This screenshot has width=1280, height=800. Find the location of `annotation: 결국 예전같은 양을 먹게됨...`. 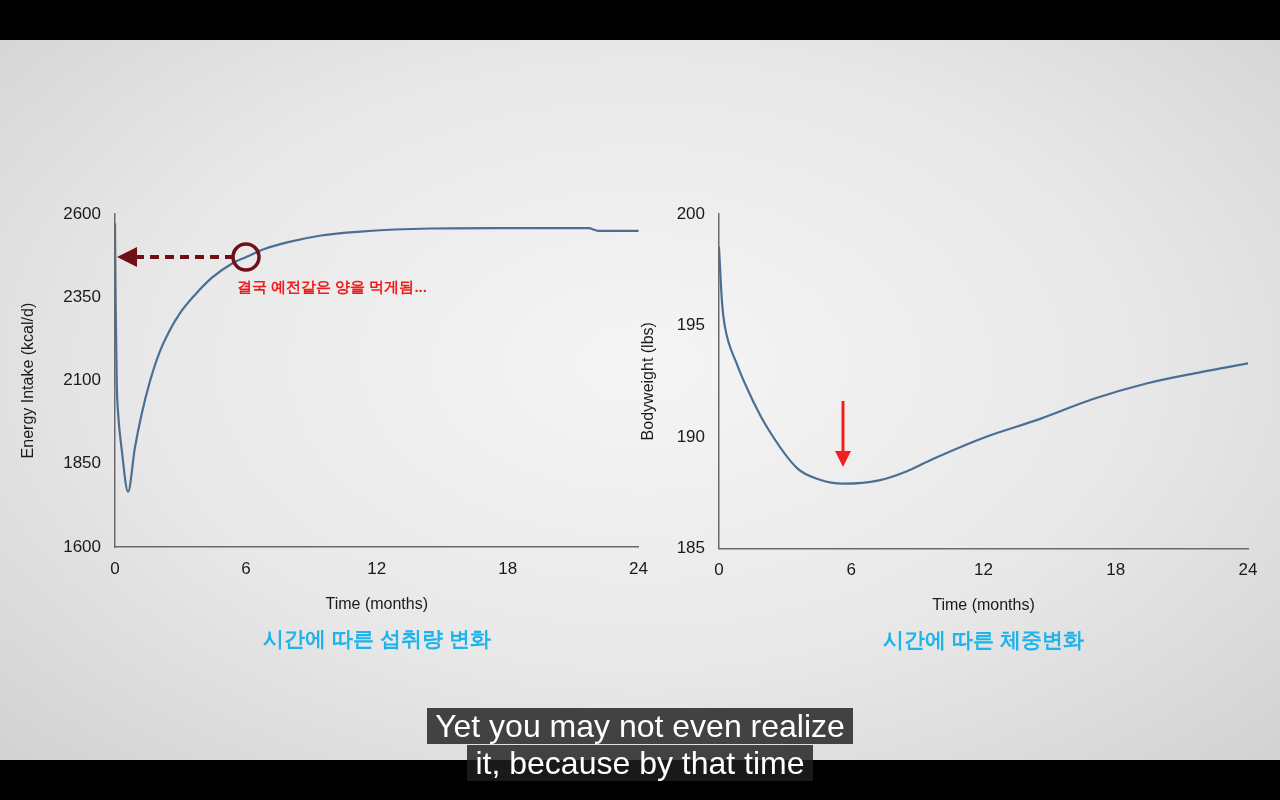

annotation: 결국 예전같은 양을 먹게됨... is located at coordinates (331, 287).